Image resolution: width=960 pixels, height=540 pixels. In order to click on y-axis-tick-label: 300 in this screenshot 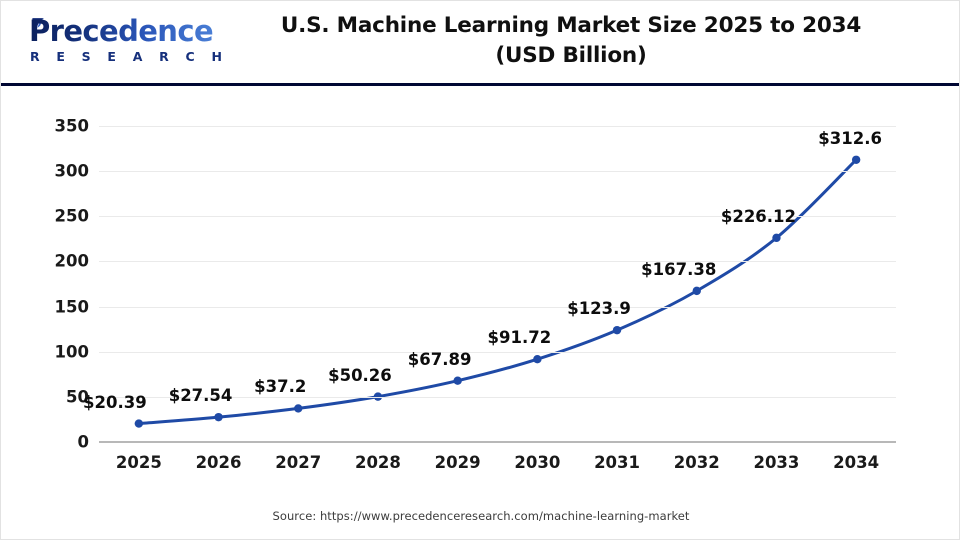, I will do `click(71, 171)`.